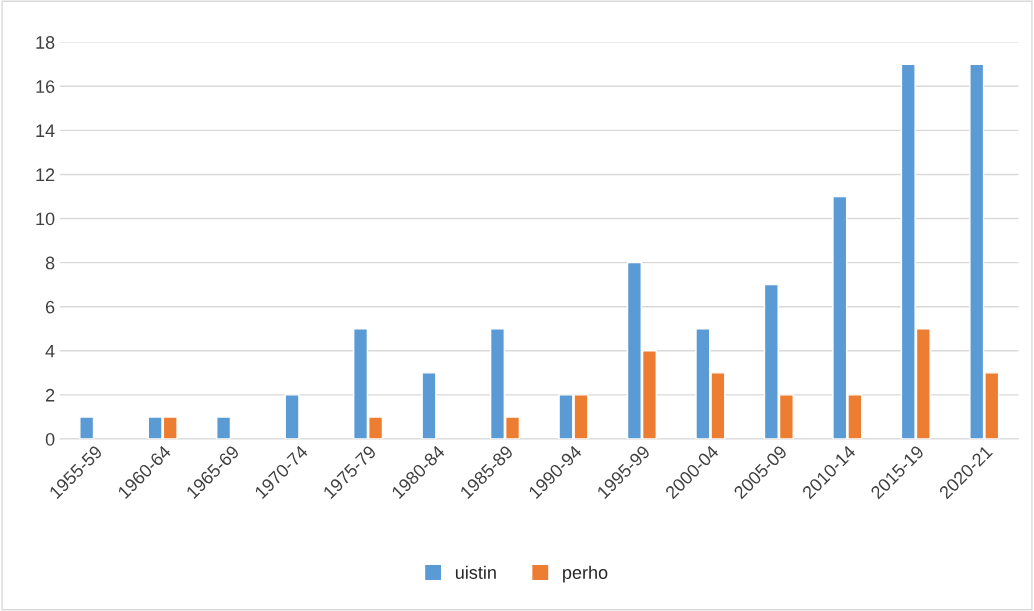 The height and width of the screenshot is (611, 1034). I want to click on y-tick-label: 0, so click(50, 439).